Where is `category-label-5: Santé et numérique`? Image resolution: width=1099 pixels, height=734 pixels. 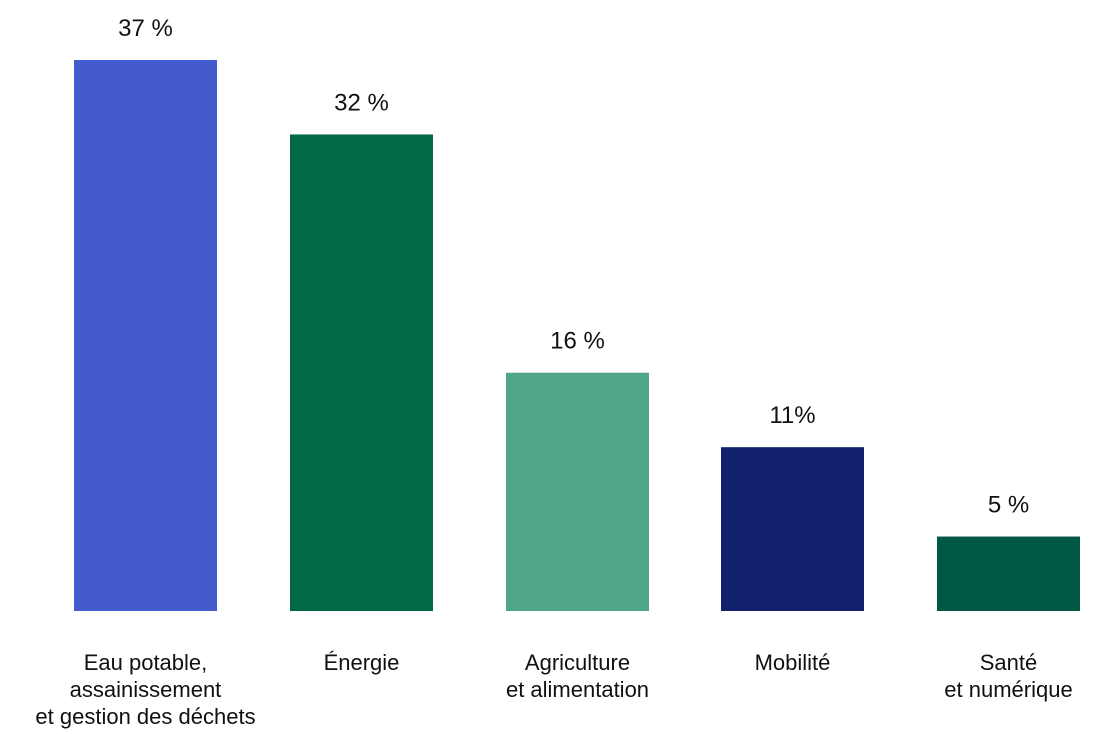 category-label-5: Santé et numérique is located at coordinates (1008, 676).